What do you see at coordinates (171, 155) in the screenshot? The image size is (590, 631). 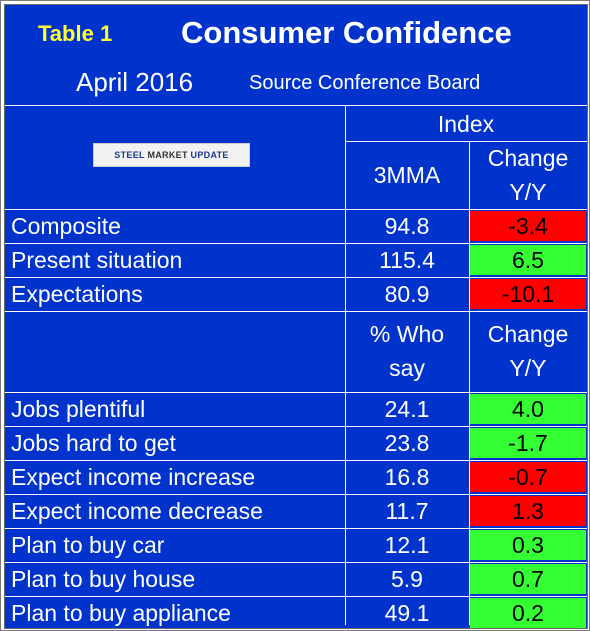 I see `steel-market-update-logo: STEEL MARKET UPDATE` at bounding box center [171, 155].